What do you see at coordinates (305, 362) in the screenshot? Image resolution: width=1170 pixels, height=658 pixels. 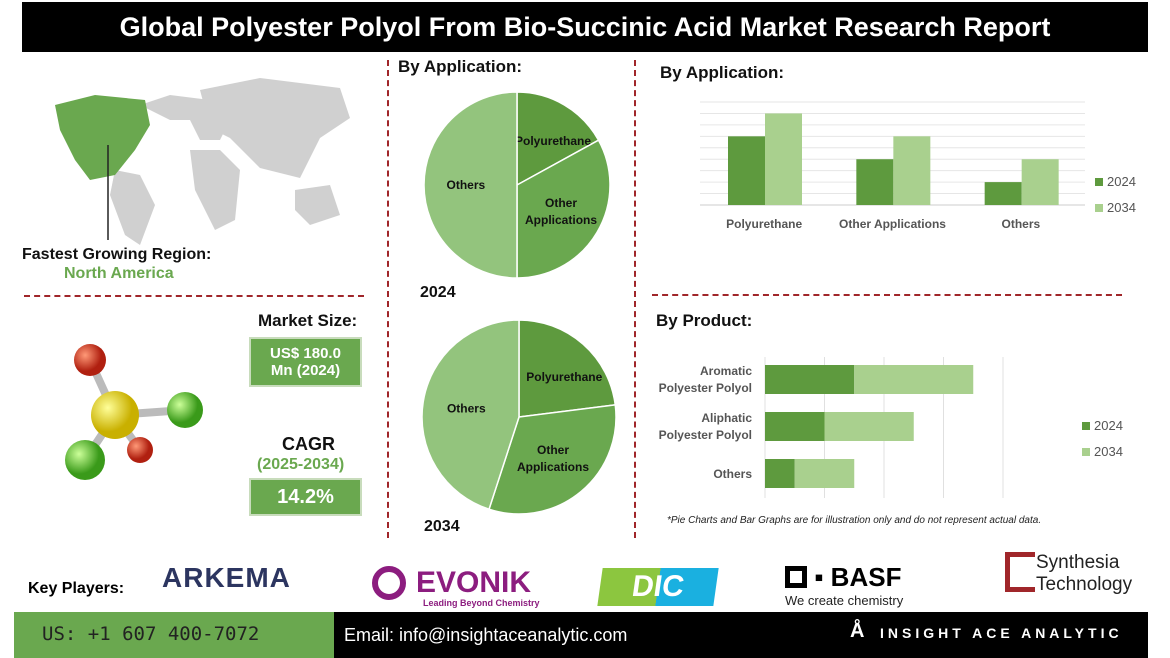 I see `market-size-value: US$ 180.0 Mn (2024)` at bounding box center [305, 362].